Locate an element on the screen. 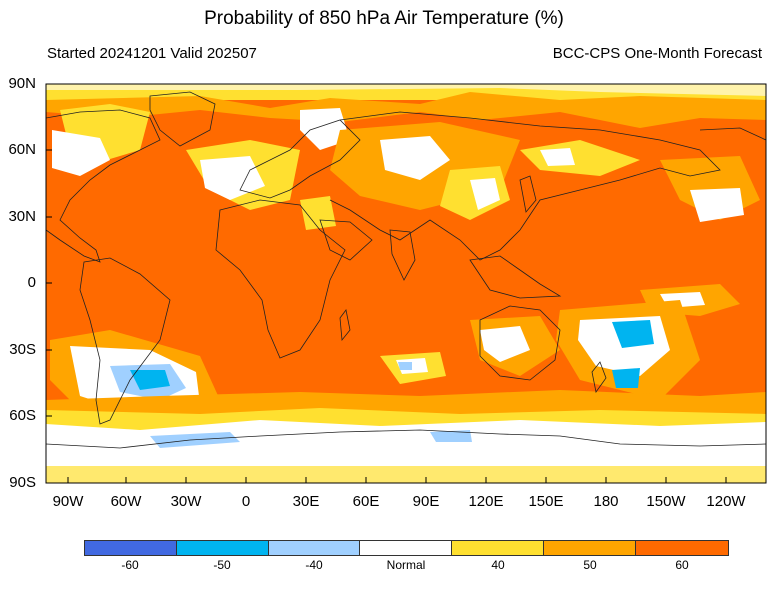  lon-label-120w: 120W is located at coordinates (726, 501).